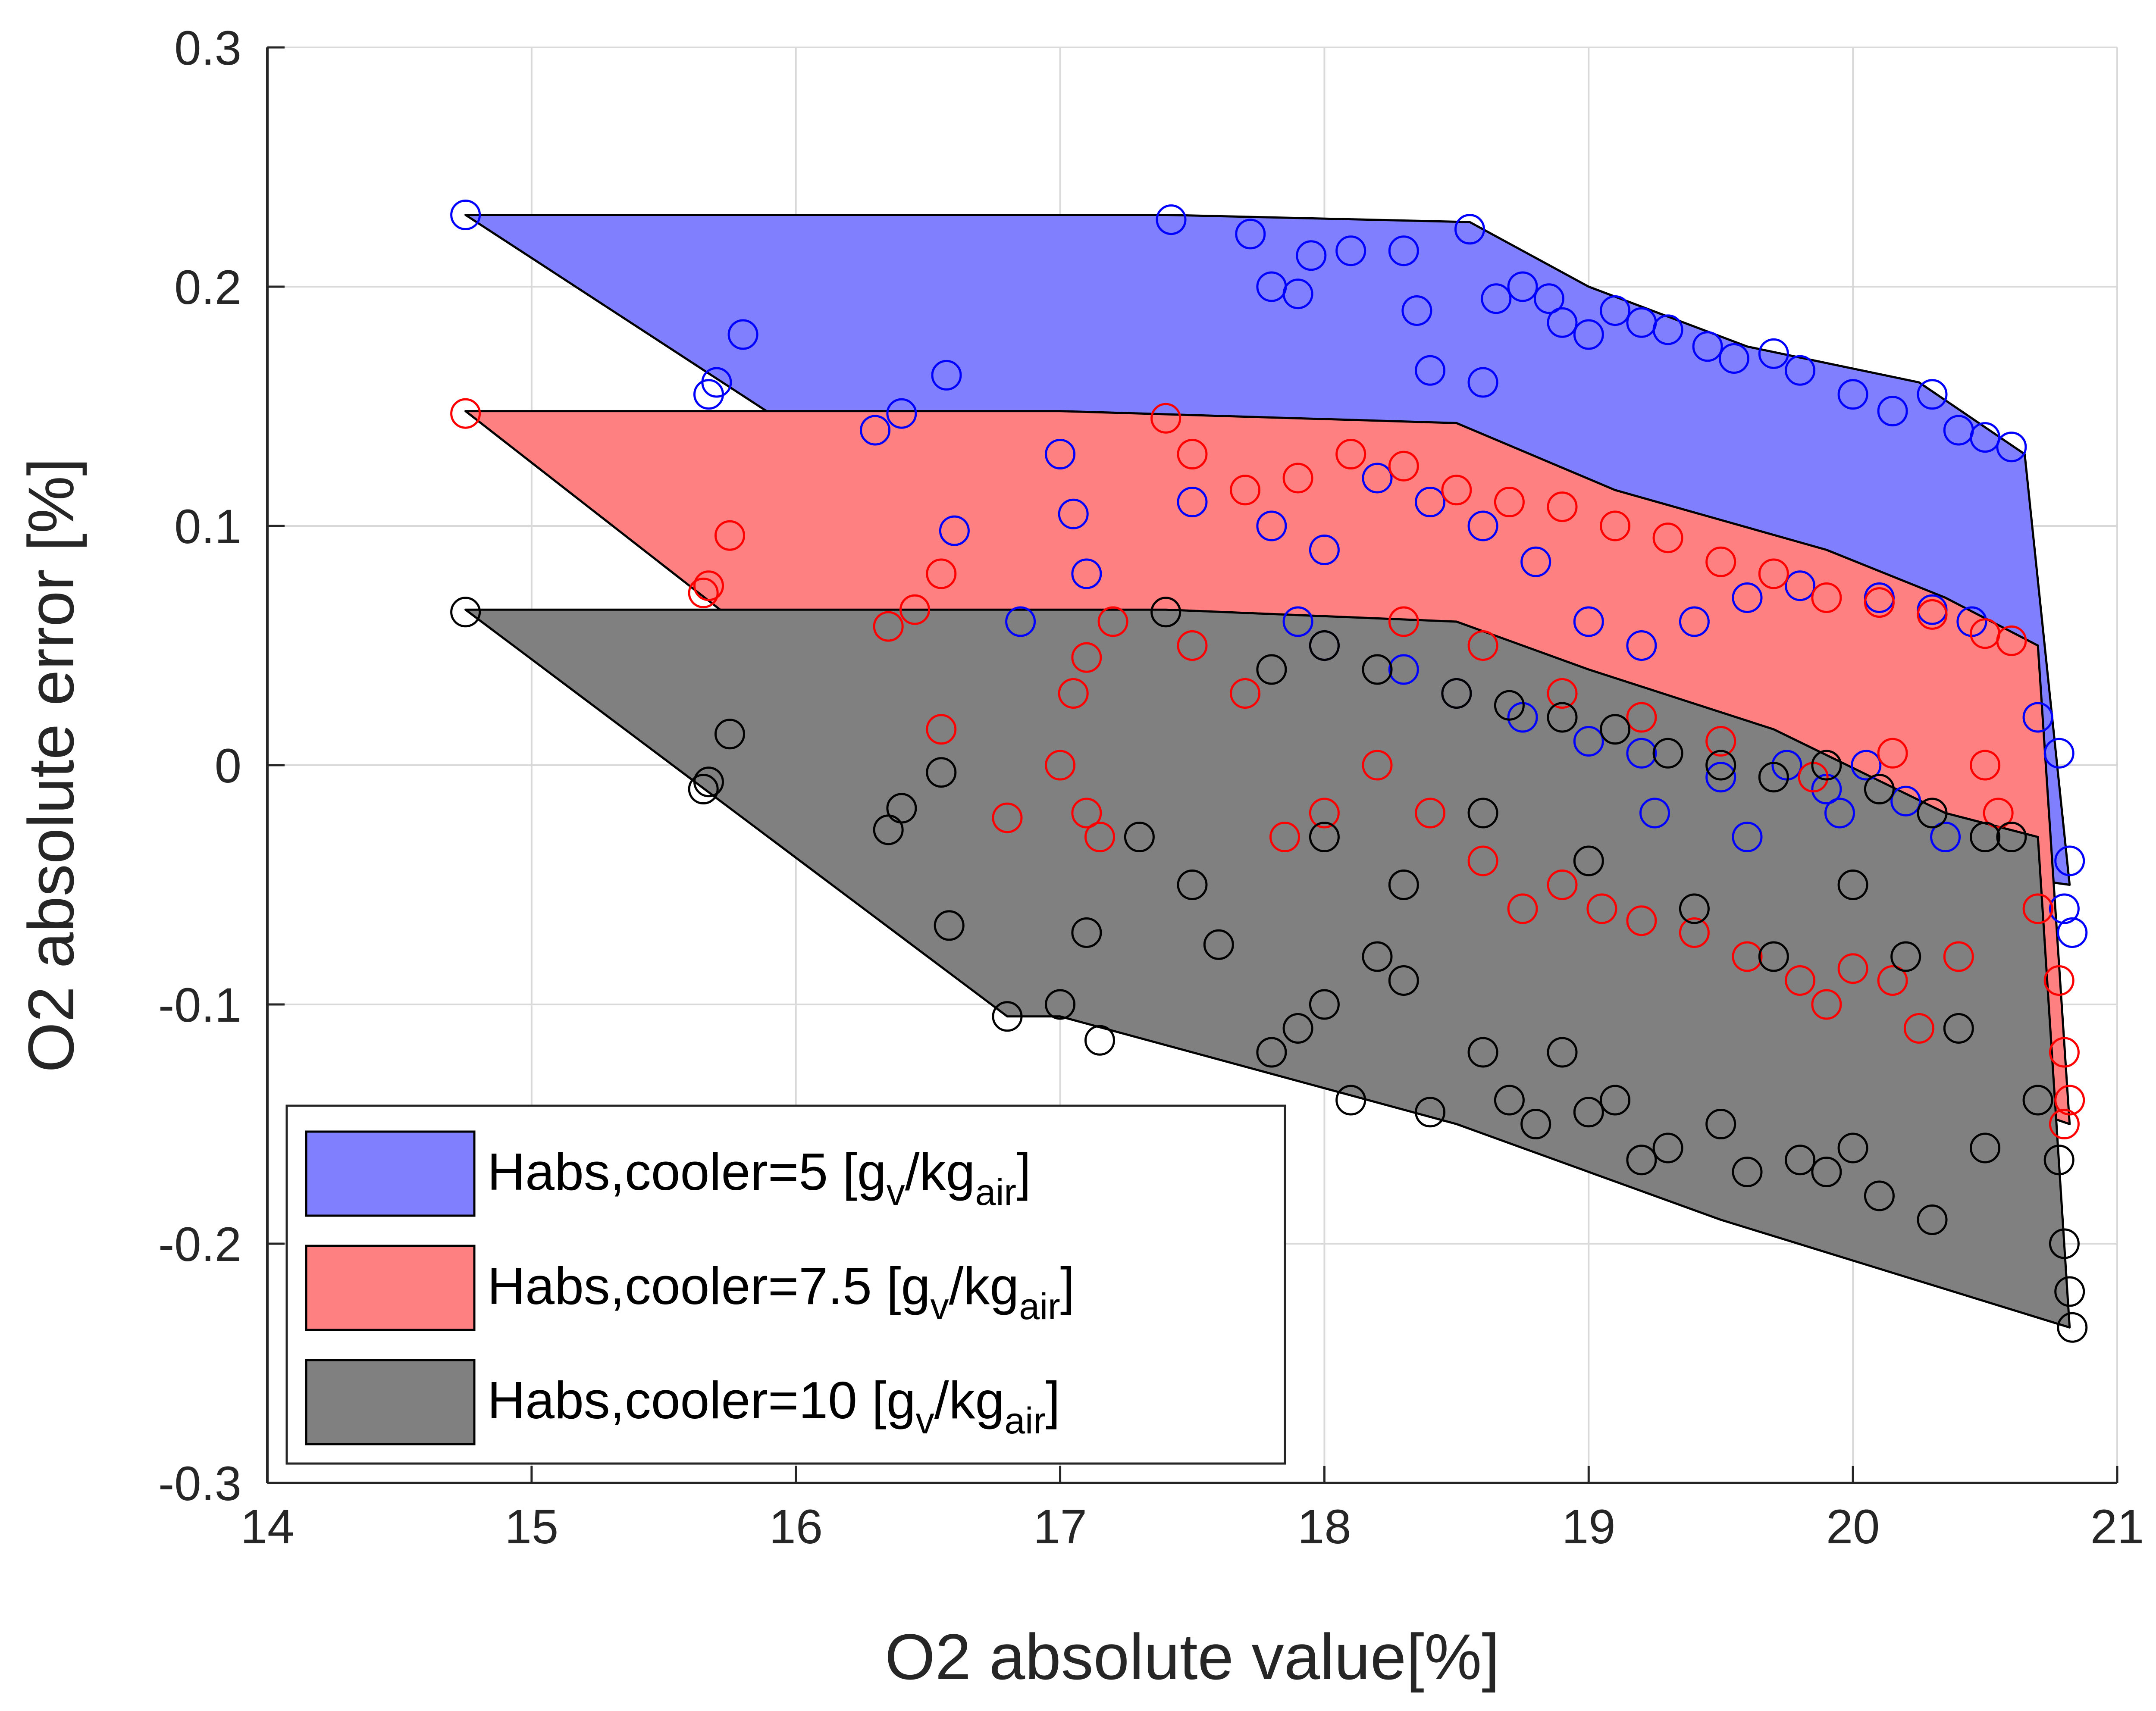  Describe the element at coordinates (199, 1005) in the screenshot. I see `y-tick-label-2: -0.1` at that location.